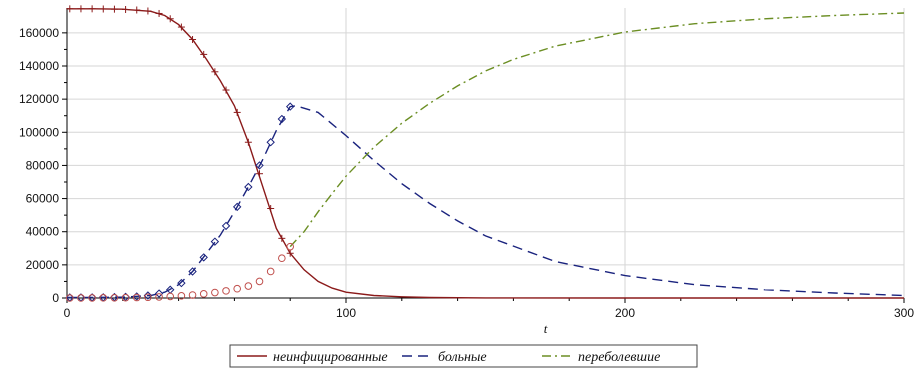 The height and width of the screenshot is (375, 920). What do you see at coordinates (43, 199) in the screenshot?
I see `y-tick-label: 60000` at bounding box center [43, 199].